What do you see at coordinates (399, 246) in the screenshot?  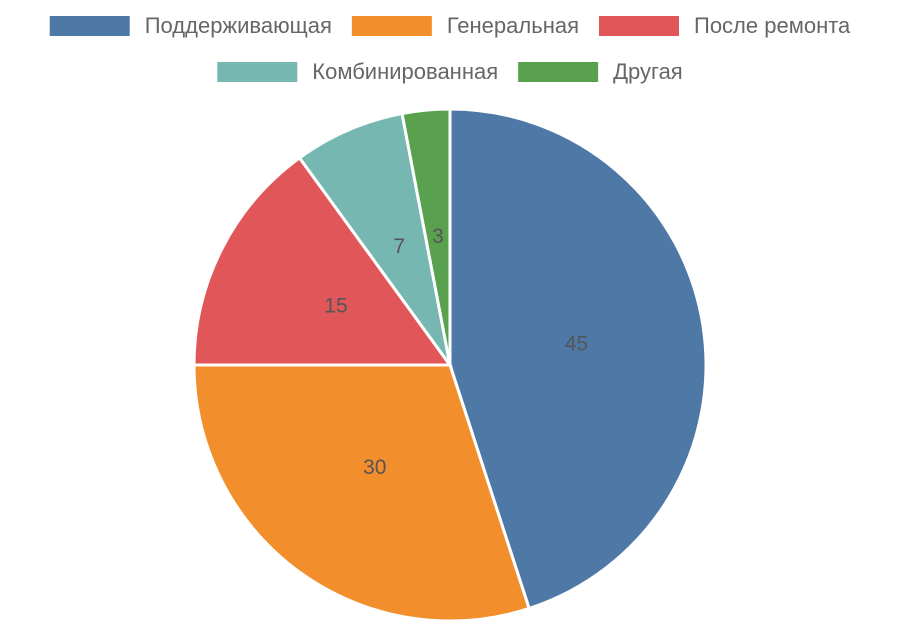 I see `value-label: 7` at bounding box center [399, 246].